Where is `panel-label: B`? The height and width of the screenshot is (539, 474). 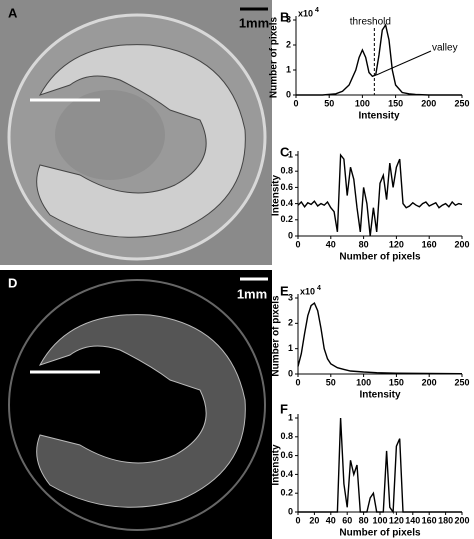
panel-label: B is located at coordinates (284, 16).